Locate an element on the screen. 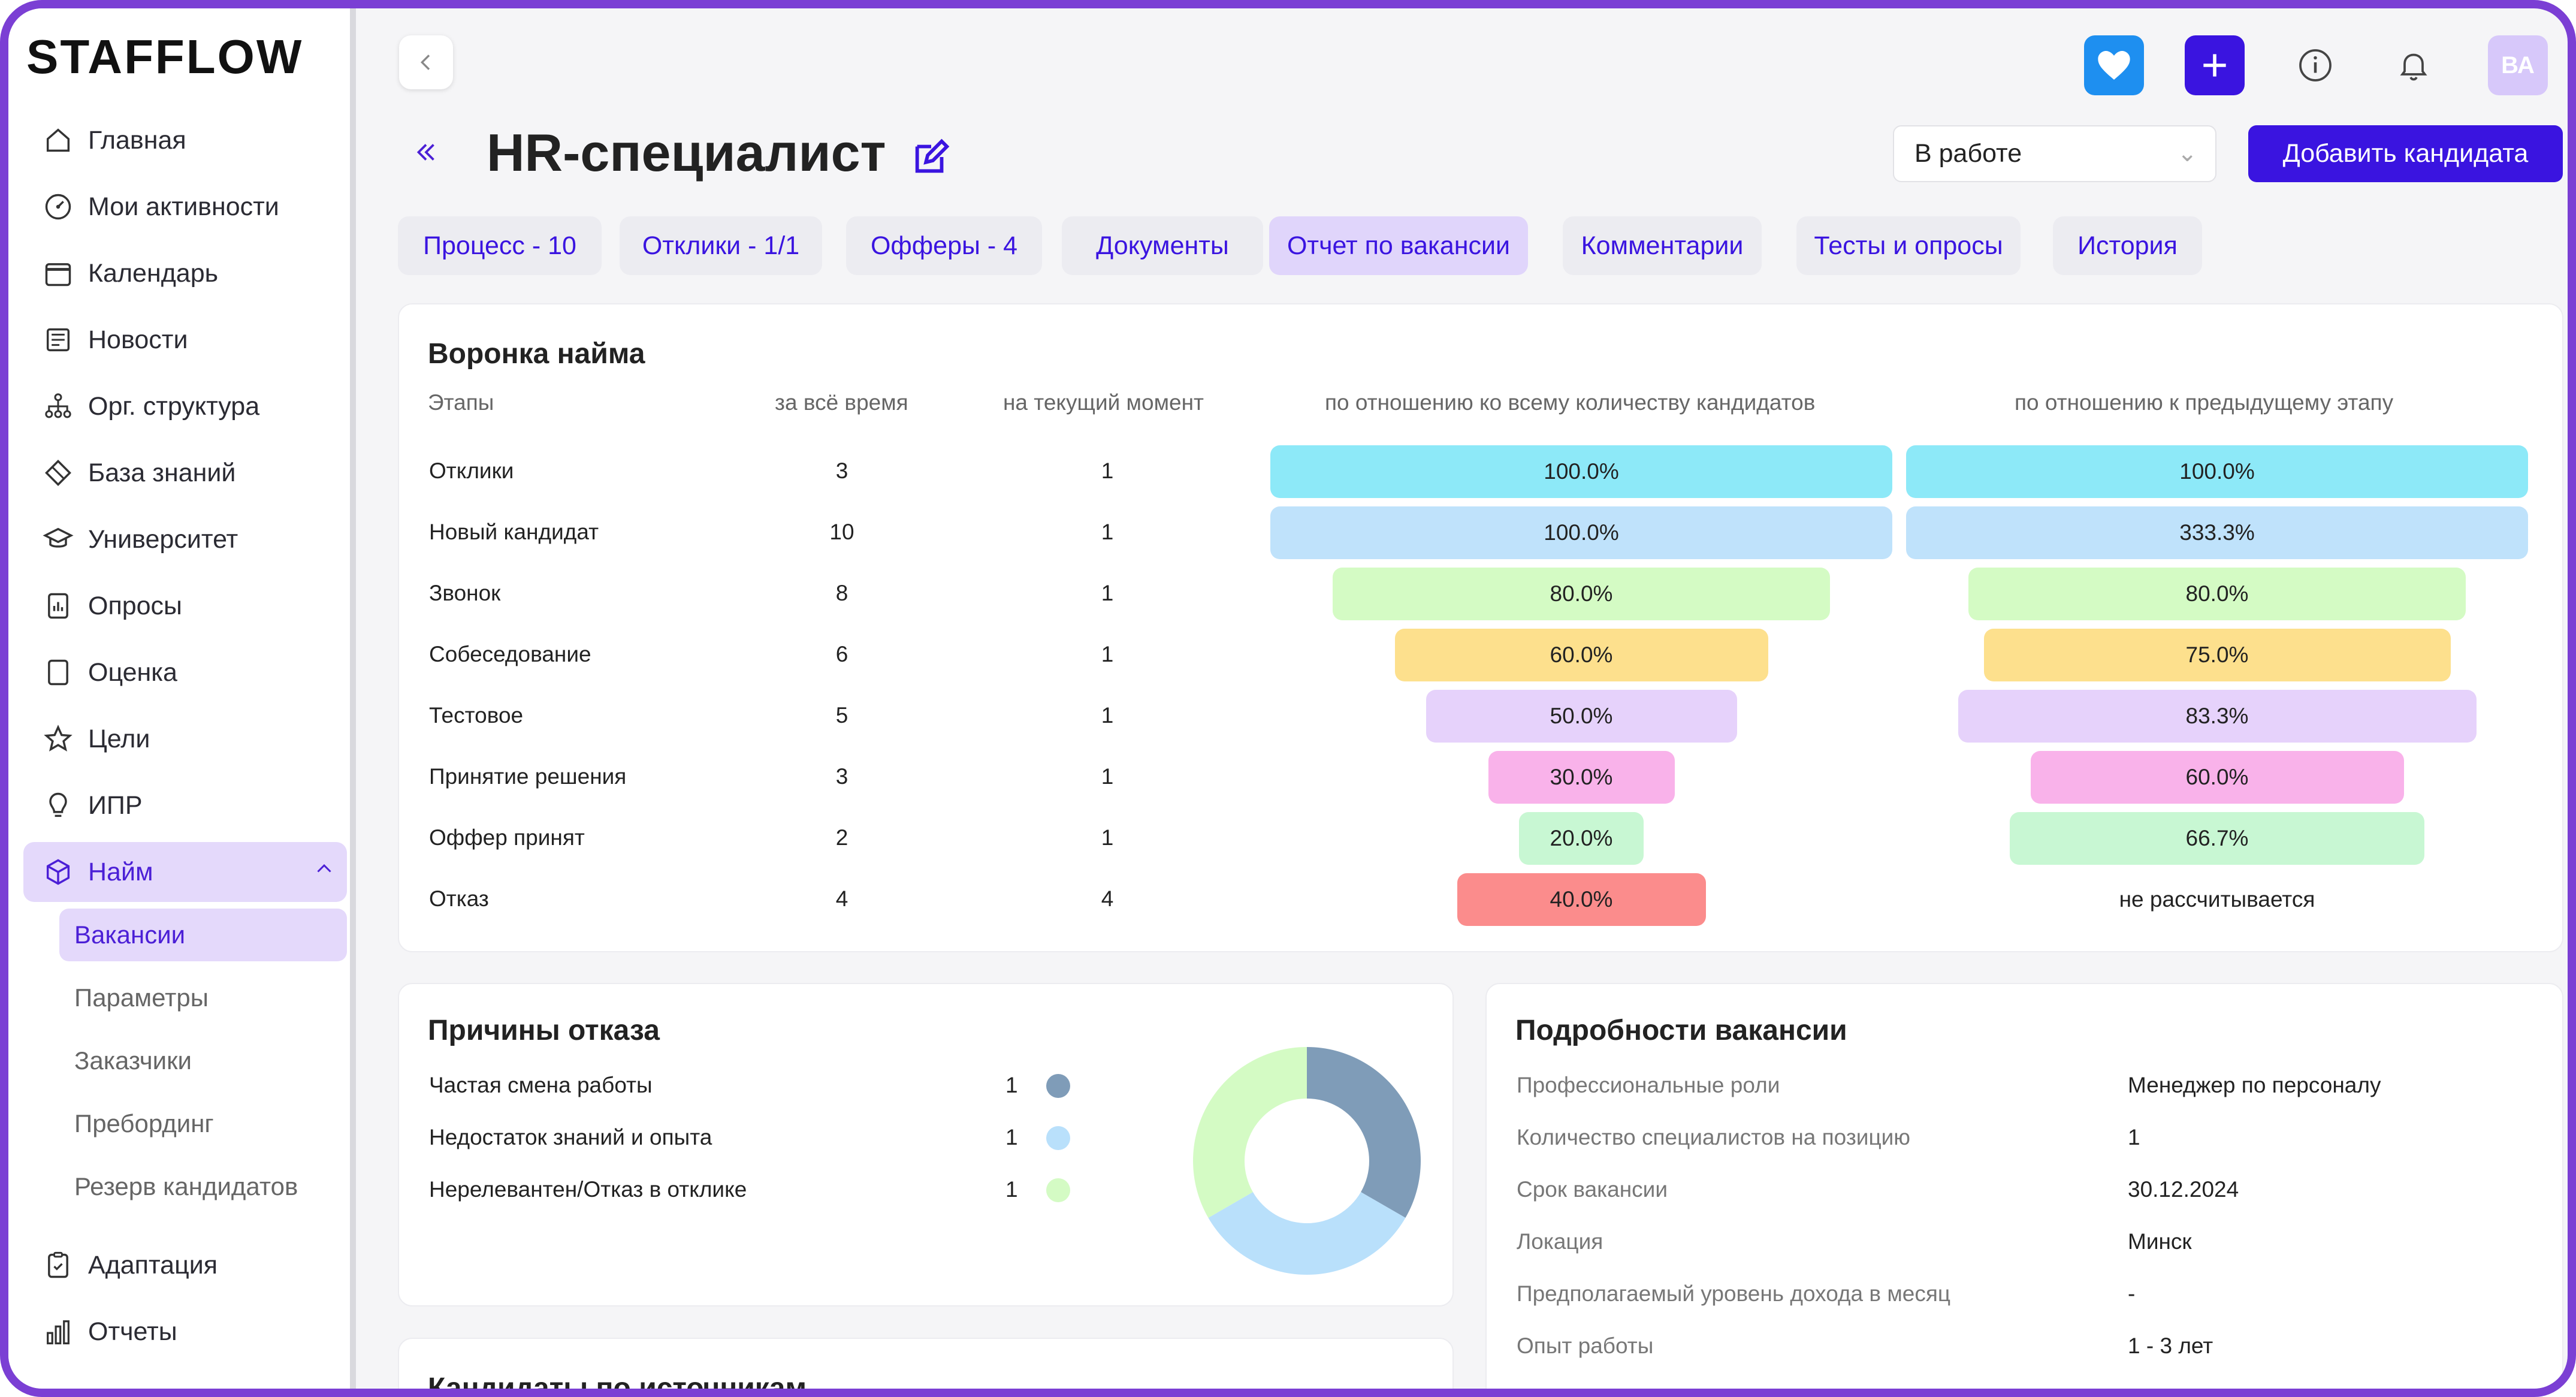 Image resolution: width=2576 pixels, height=1397 pixels. favorites-button is located at coordinates (2114, 65).